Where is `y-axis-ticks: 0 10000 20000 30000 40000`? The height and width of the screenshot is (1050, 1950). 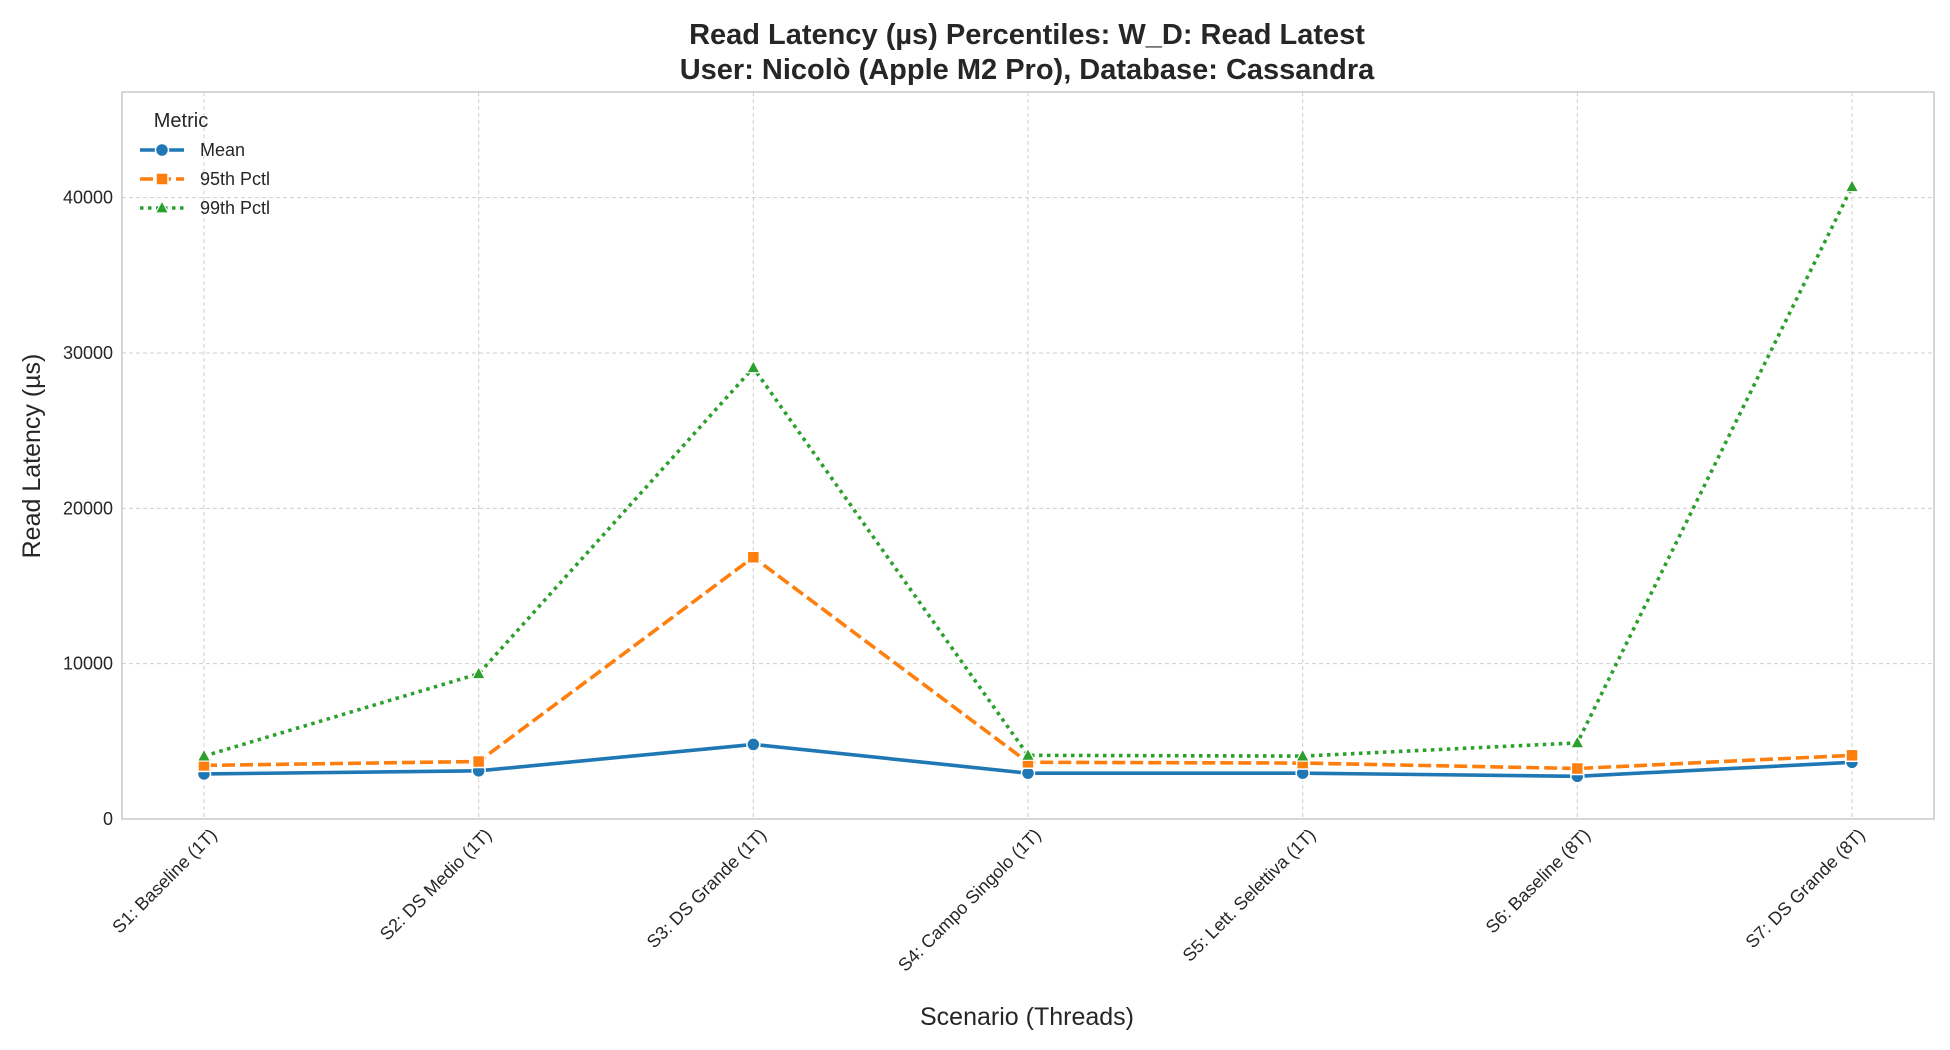 y-axis-ticks: 0 10000 20000 30000 40000 is located at coordinates (88, 508).